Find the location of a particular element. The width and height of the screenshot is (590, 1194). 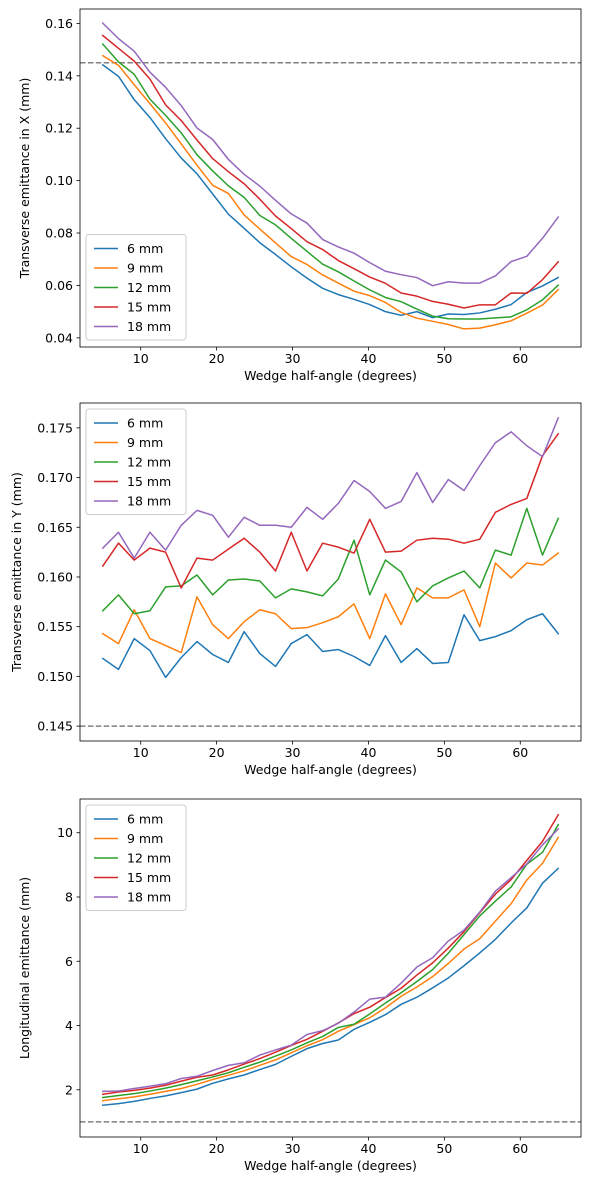

series-line-9-mm is located at coordinates (330, 603).